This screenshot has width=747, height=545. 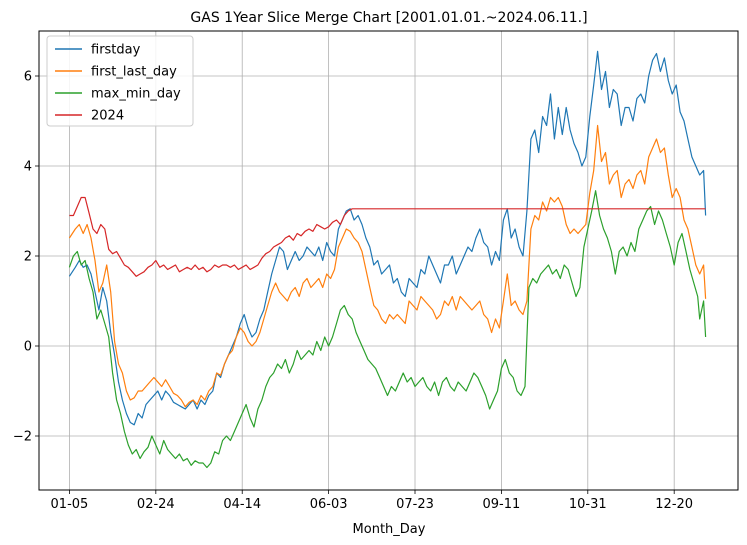 I want to click on x-tick-label: 12-20, so click(x=674, y=504).